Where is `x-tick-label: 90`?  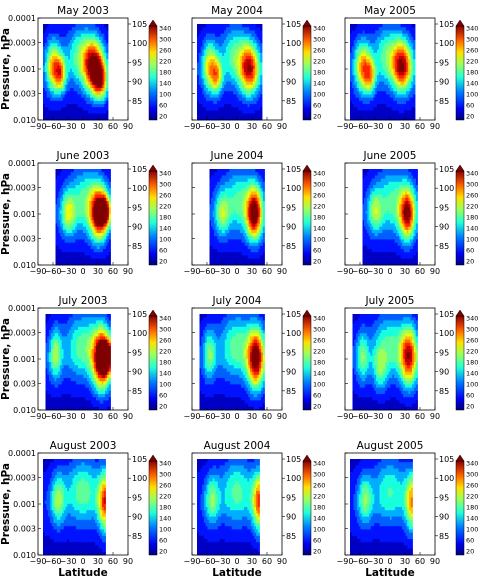 x-tick-label: 90 is located at coordinates (282, 126).